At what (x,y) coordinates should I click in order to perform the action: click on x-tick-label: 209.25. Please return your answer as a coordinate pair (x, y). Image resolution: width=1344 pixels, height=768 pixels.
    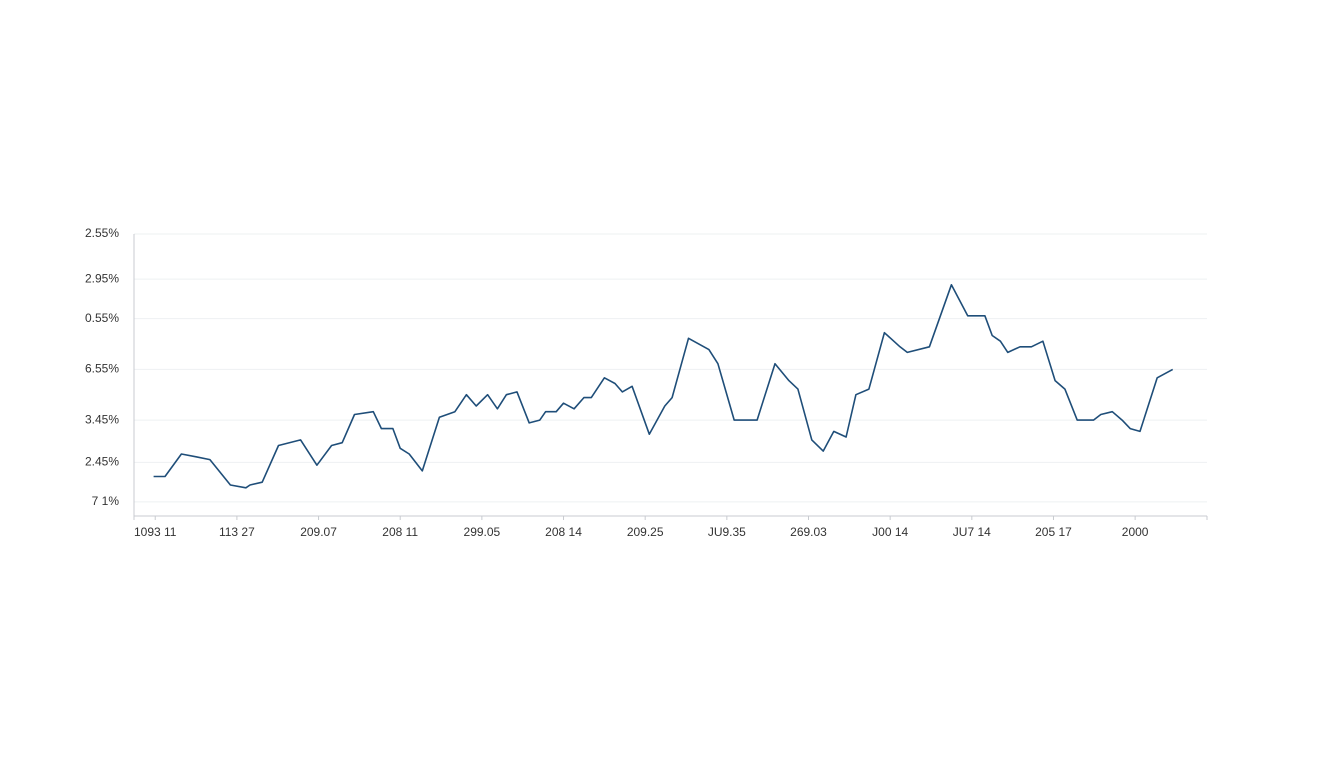
    Looking at the image, I should click on (645, 532).